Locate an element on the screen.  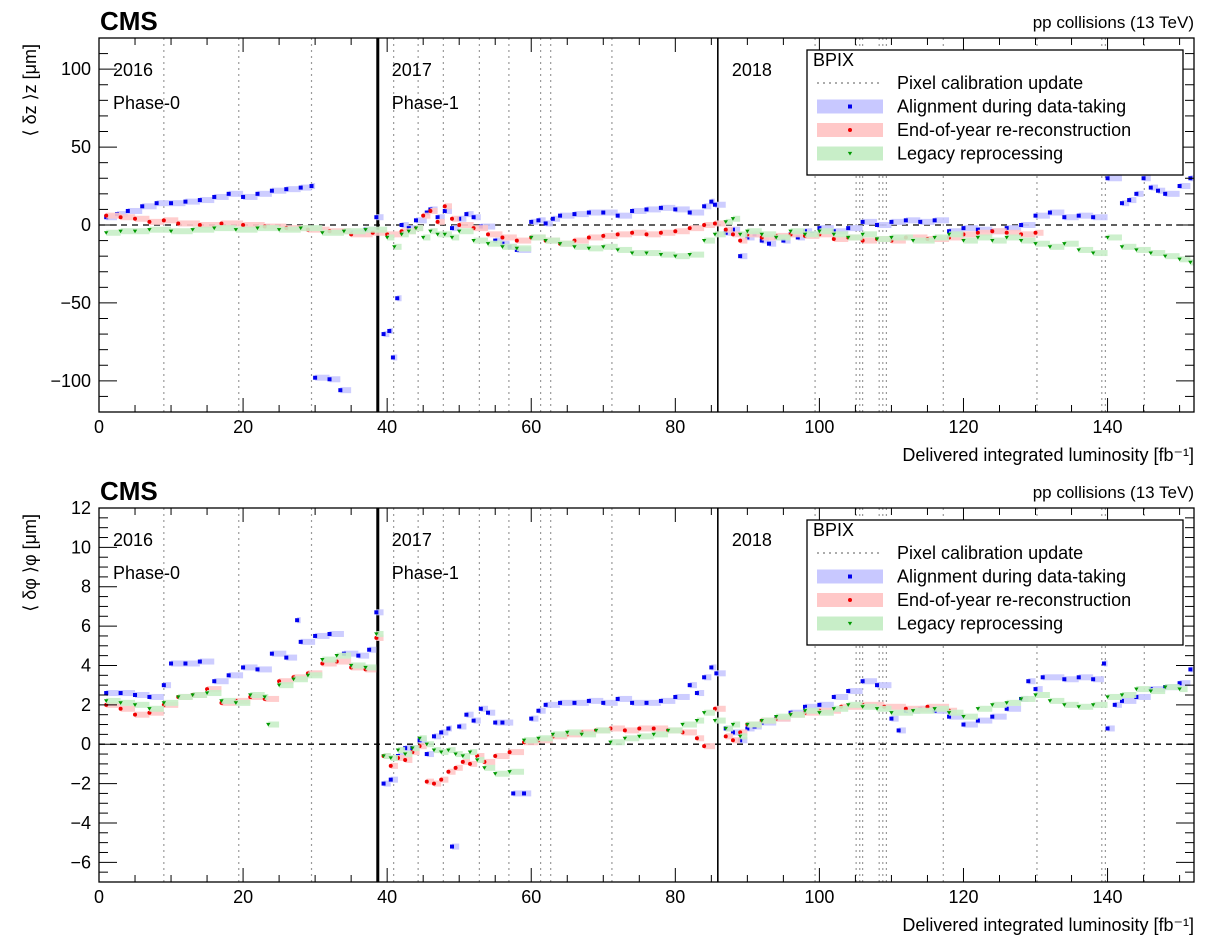
legend-swatch-marker is located at coordinates (850, 153).